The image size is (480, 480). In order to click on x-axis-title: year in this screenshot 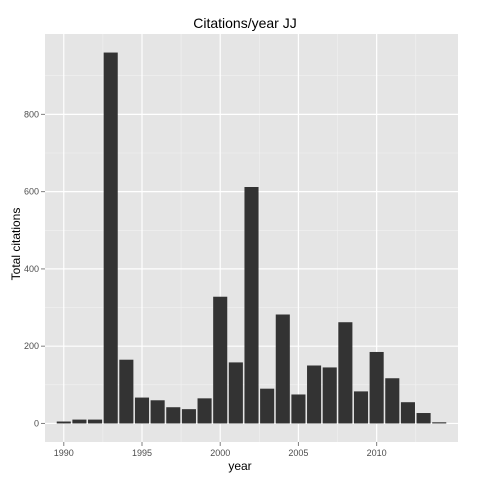, I will do `click(239, 466)`.